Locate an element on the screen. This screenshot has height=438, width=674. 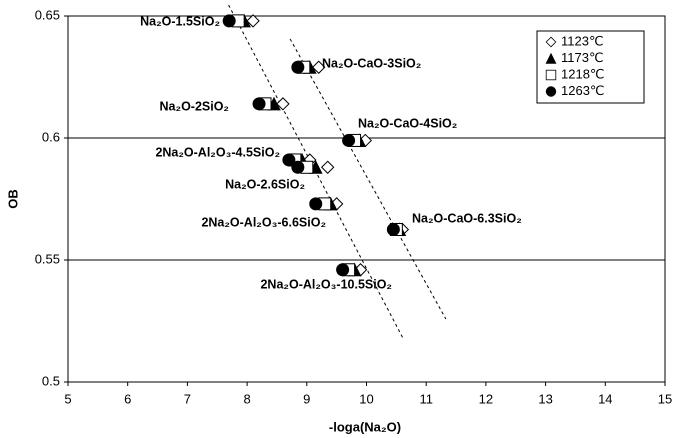
x-tick-label: 11 is located at coordinates (426, 398).